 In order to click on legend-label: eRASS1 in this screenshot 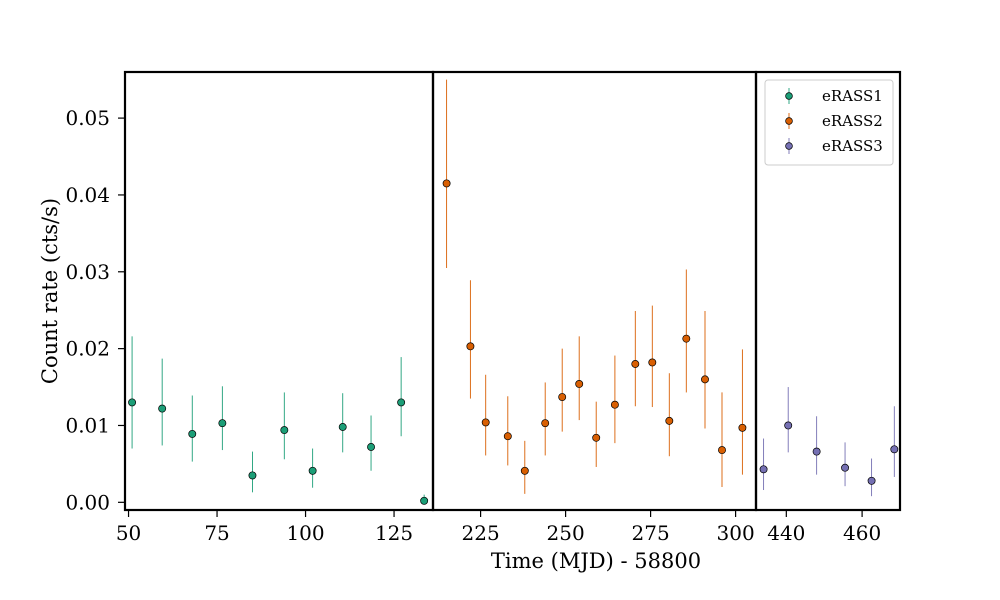, I will do `click(852, 96)`.